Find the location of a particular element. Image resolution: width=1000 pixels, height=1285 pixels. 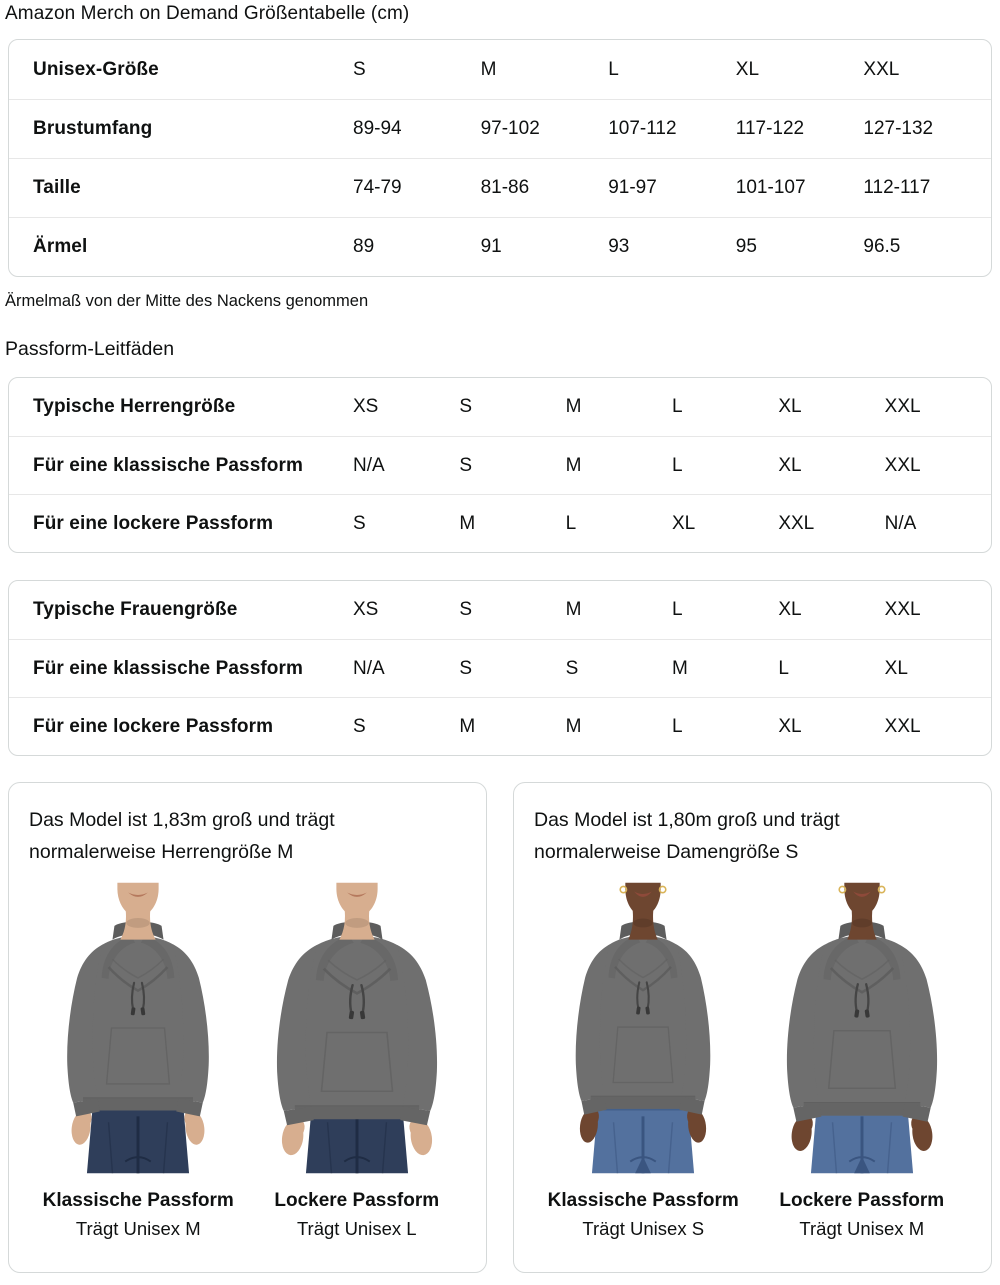

model-figures: Klassische Passform Trägt Unisex S is located at coordinates (752, 1063).